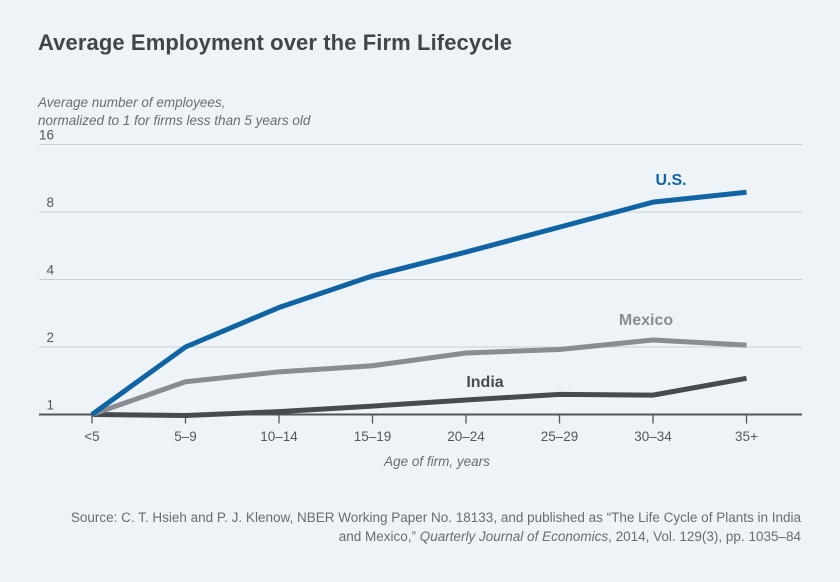 This screenshot has width=840, height=582. I want to click on us-series-label: U.S., so click(670, 180).